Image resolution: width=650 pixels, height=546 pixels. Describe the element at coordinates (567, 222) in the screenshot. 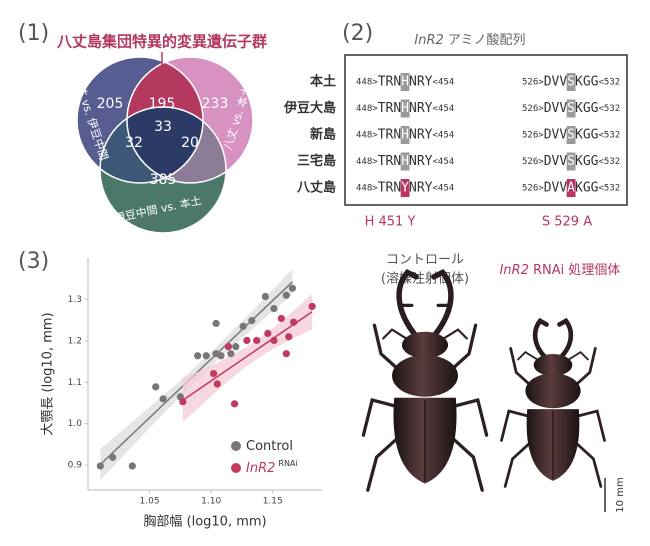

I see `mutation-label: S 529 A` at that location.